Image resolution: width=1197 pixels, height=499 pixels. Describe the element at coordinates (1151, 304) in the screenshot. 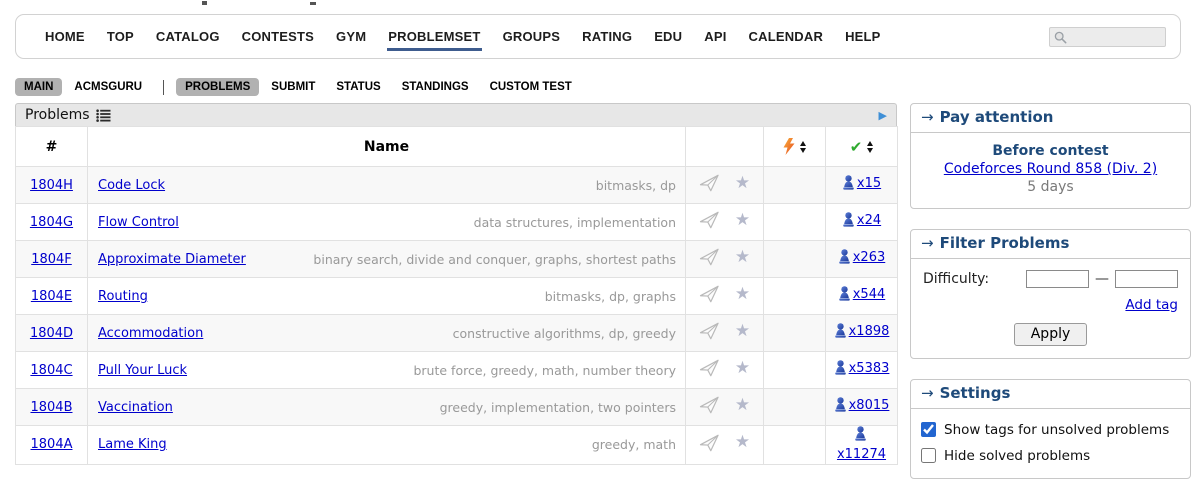

I see `add-tag-link: Add tag` at that location.